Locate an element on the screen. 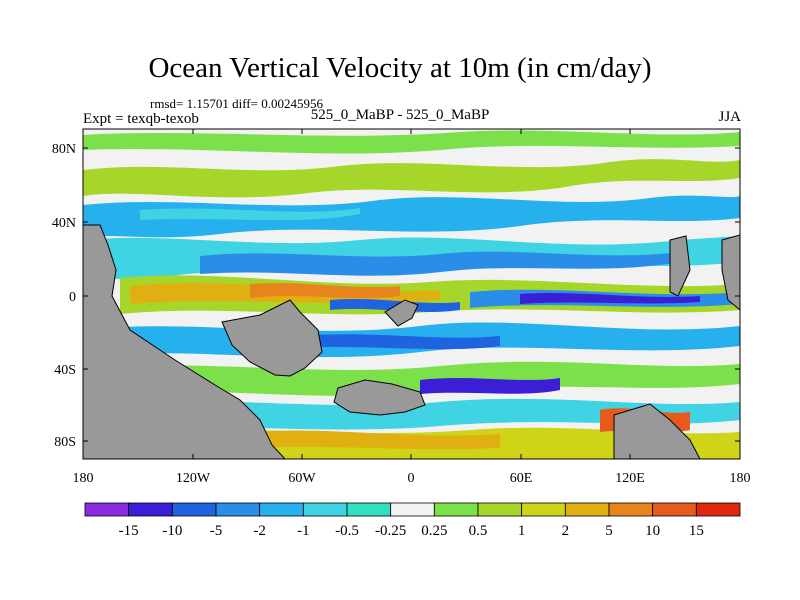 Image resolution: width=800 pixels, height=600 pixels. lon-tick-label: 60W is located at coordinates (302, 478).